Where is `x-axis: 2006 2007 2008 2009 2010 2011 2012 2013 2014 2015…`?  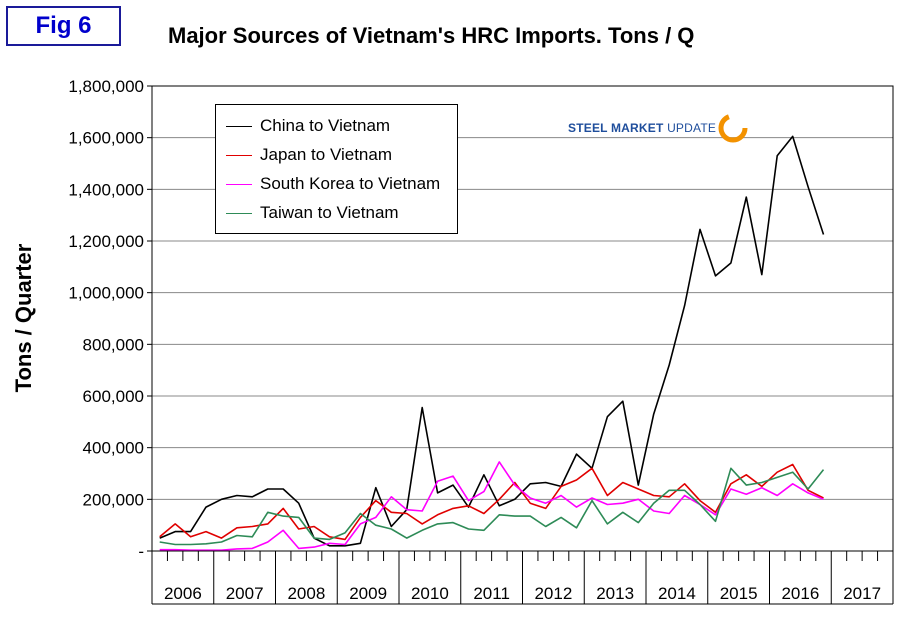 x-axis: 2006 2007 2008 2009 2010 2011 2012 2013 2014 2015… is located at coordinates (522, 578).